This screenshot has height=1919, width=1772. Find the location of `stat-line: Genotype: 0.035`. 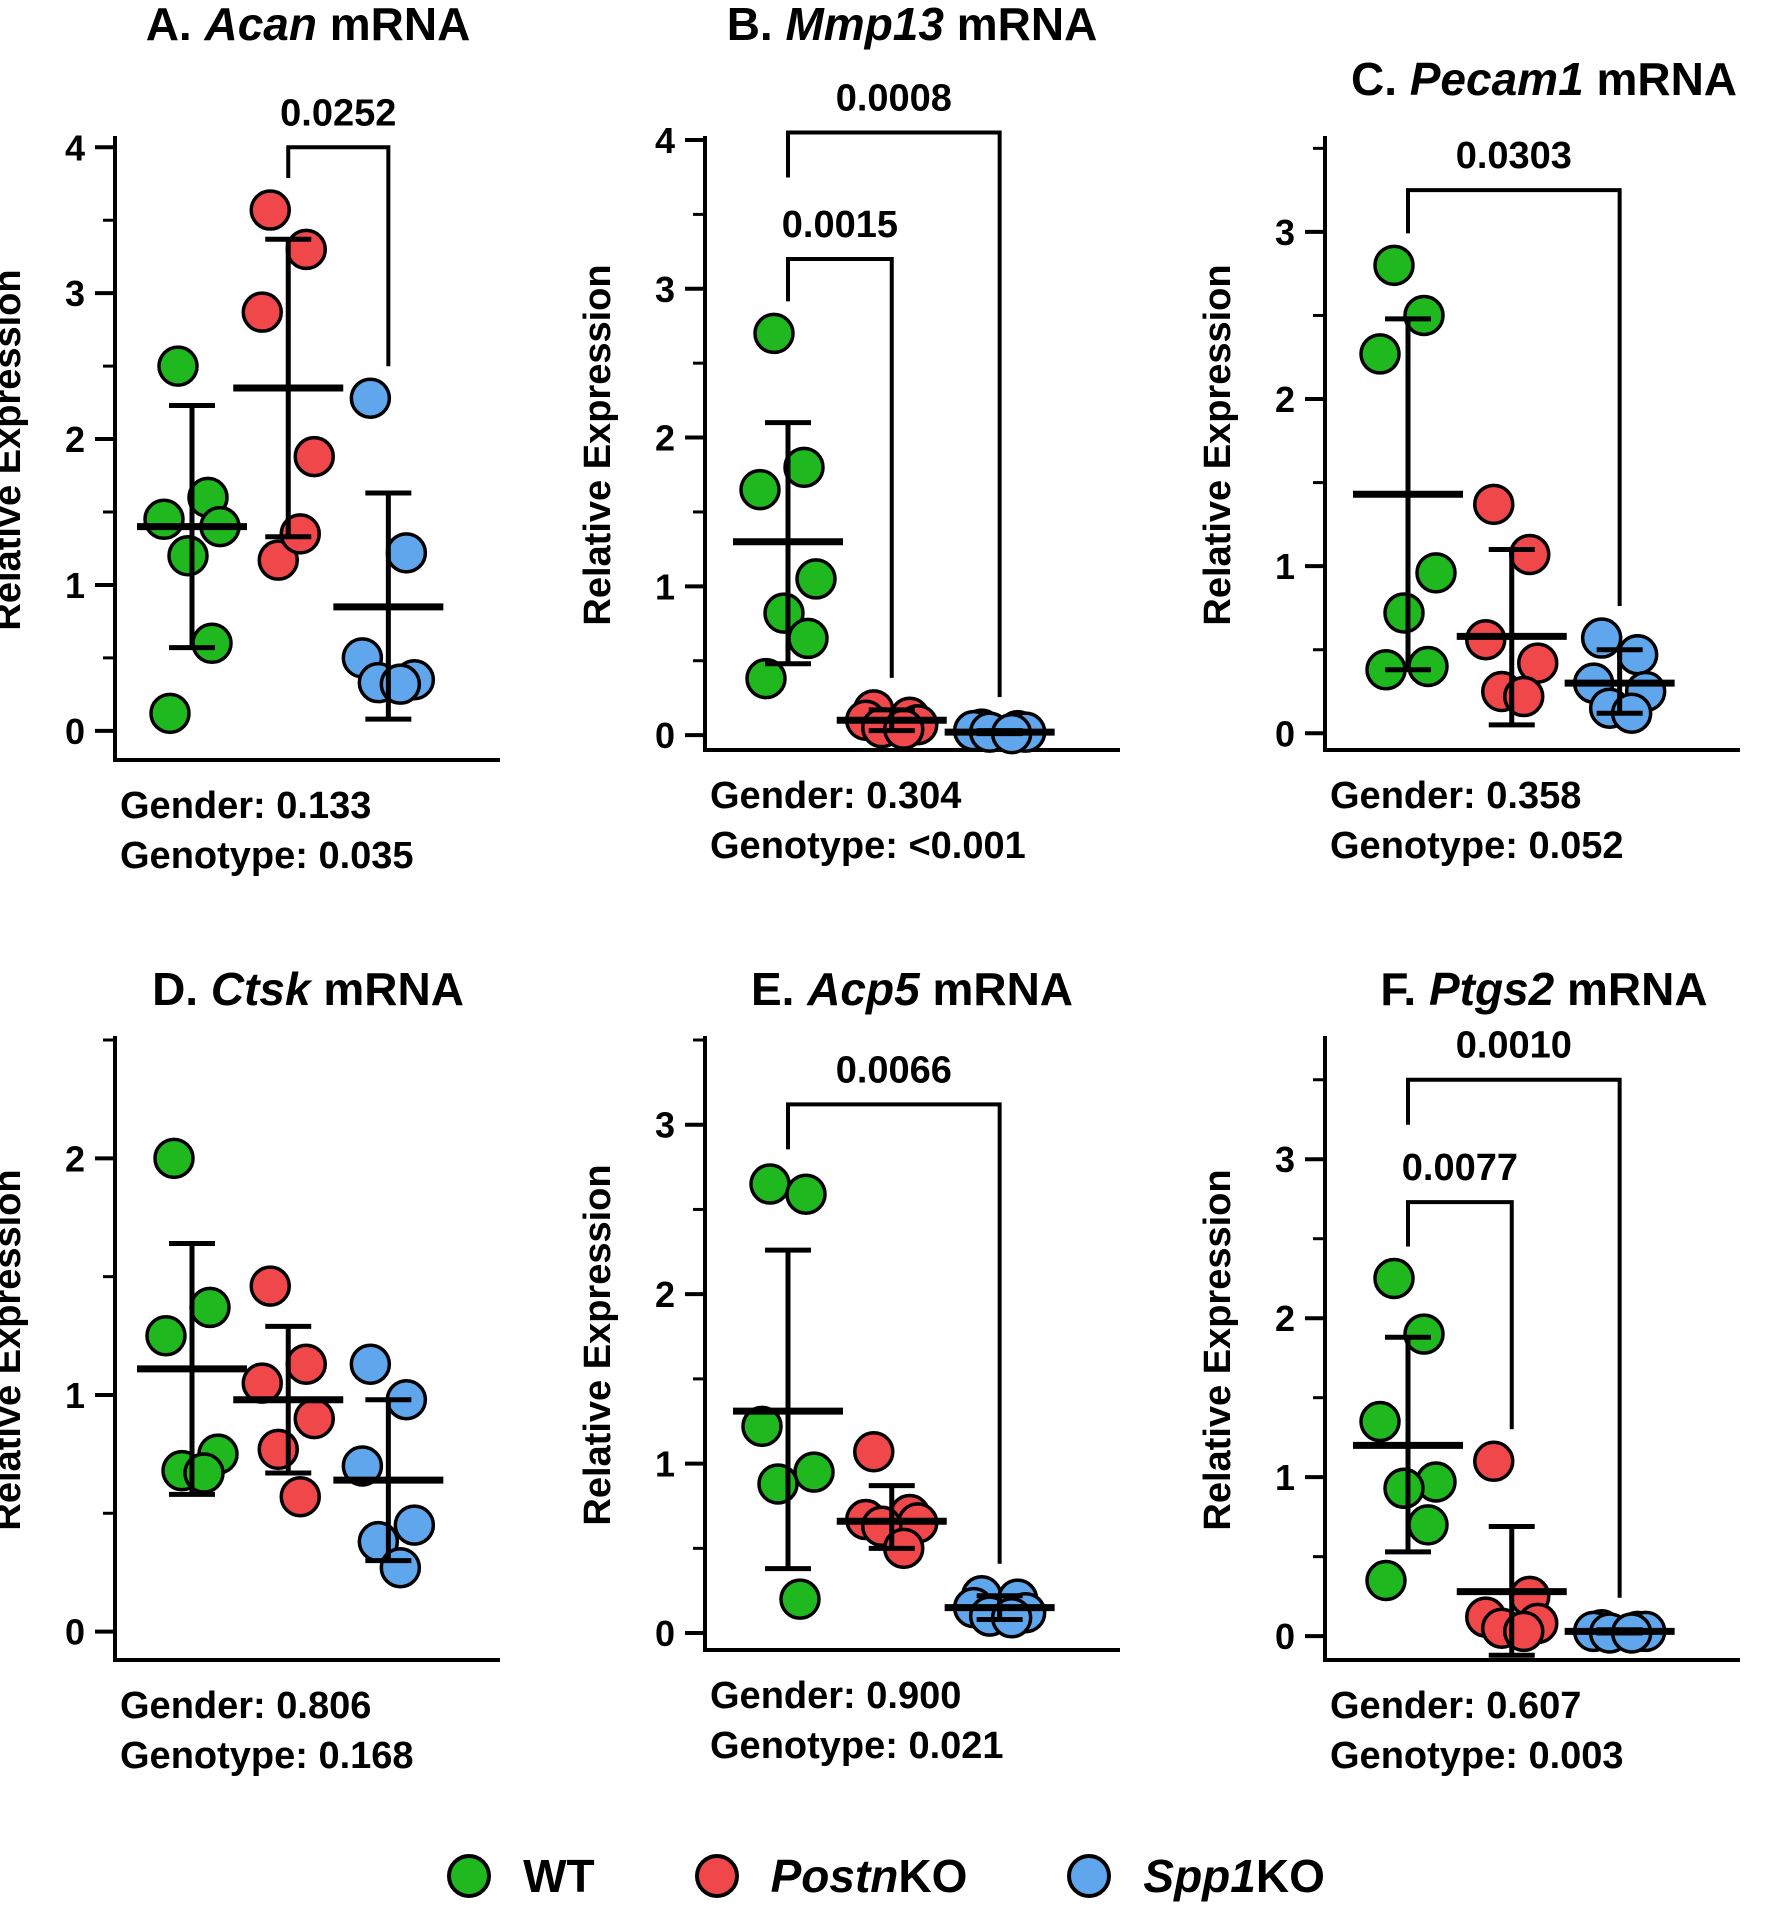

stat-line: Genotype: 0.035 is located at coordinates (267, 856).